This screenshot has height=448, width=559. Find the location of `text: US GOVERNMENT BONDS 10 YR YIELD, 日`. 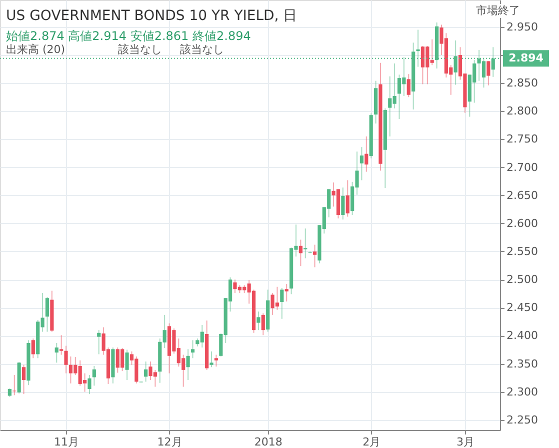

text: US GOVERNMENT BONDS 10 YR YIELD, 日 is located at coordinates (152, 16).